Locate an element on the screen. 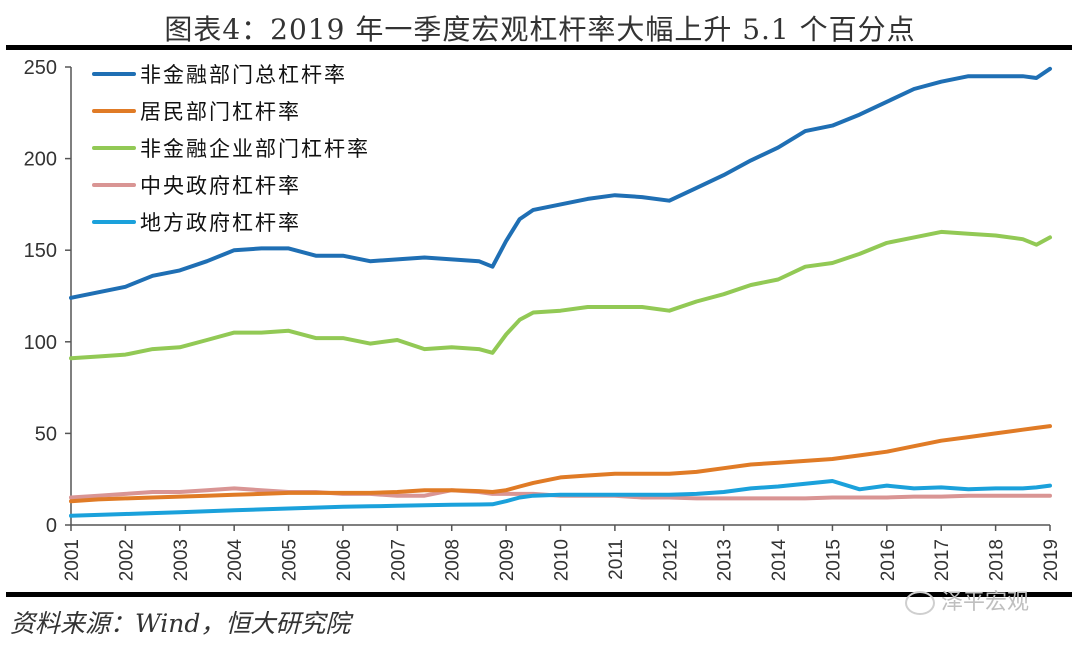  legend-label: 居民部门杠杆率 is located at coordinates (220, 111).